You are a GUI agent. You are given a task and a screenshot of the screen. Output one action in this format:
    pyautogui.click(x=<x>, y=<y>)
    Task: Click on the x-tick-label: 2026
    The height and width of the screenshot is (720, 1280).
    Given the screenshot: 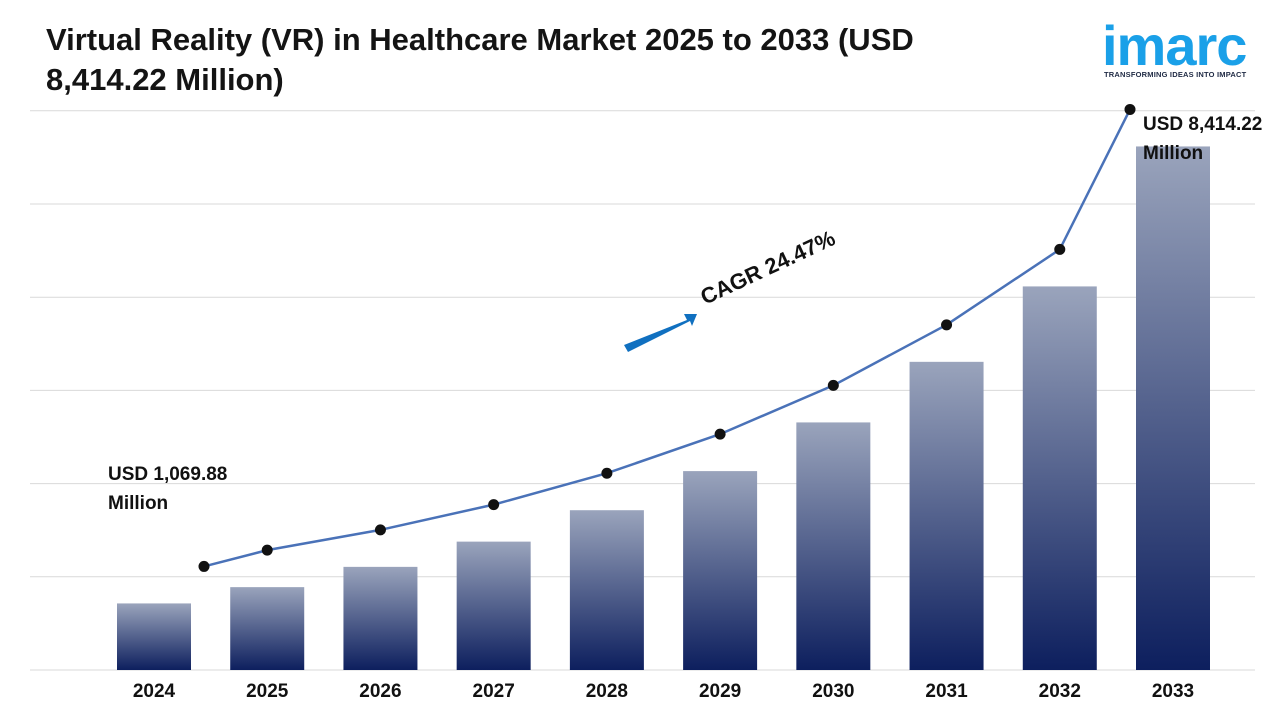 What is the action you would take?
    pyautogui.click(x=380, y=691)
    